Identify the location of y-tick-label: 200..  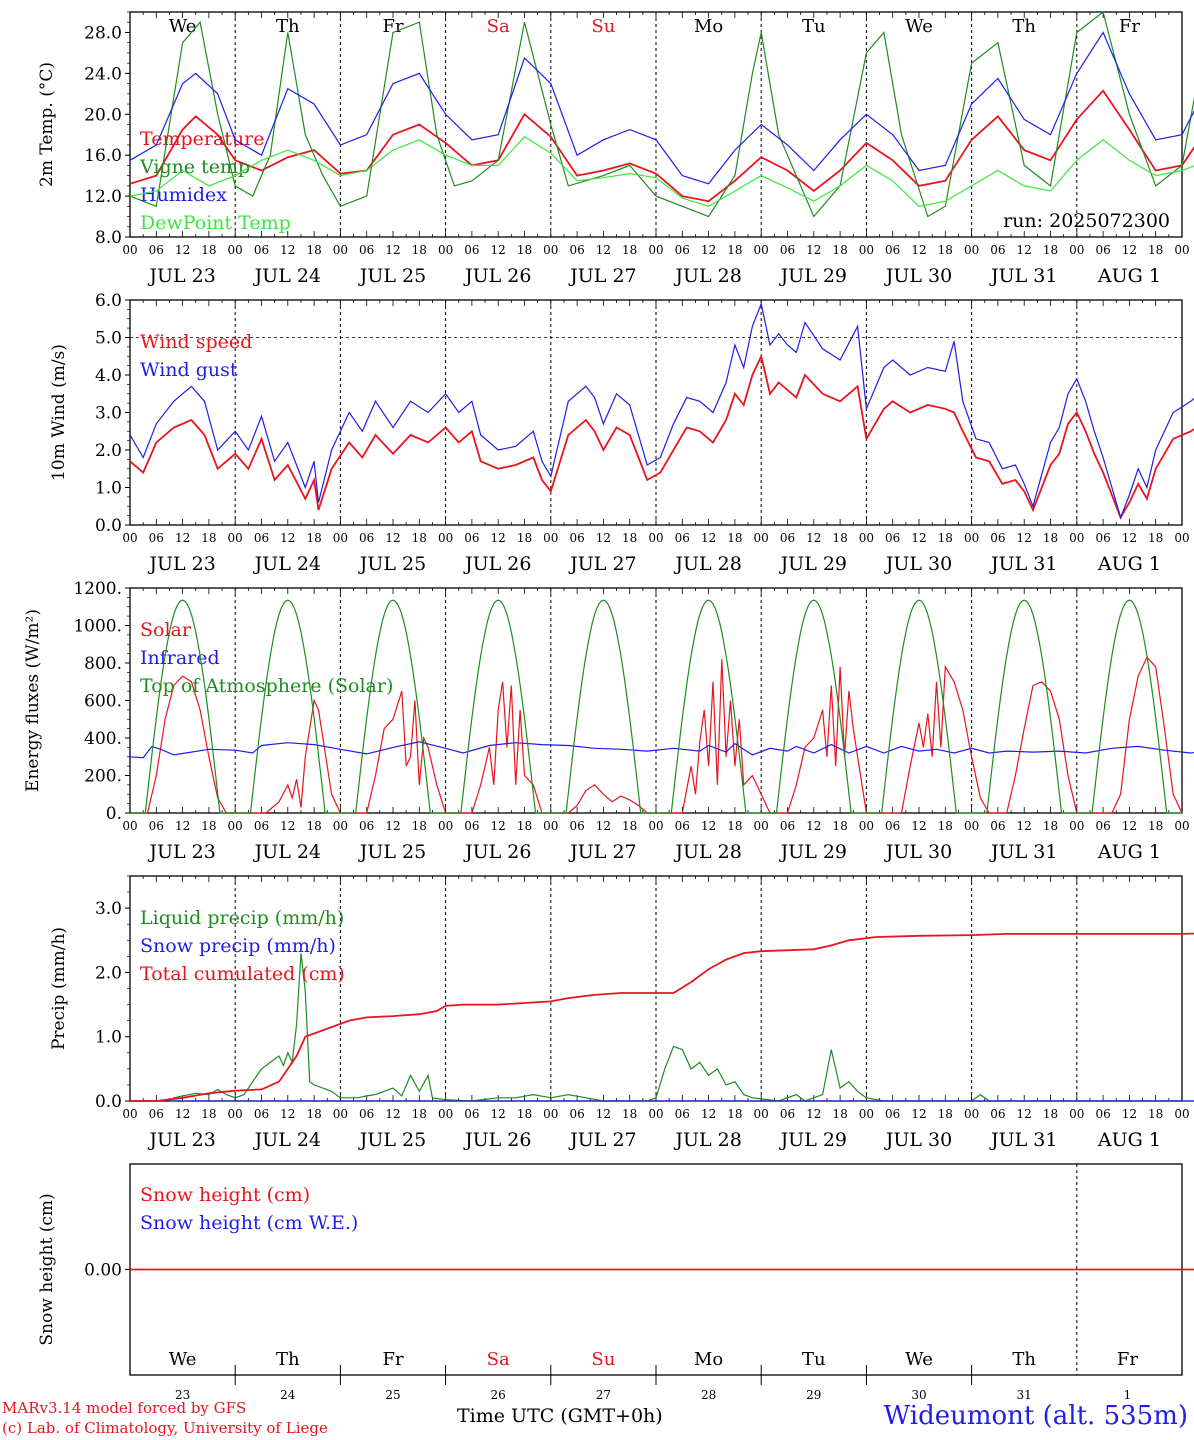
(103, 777).